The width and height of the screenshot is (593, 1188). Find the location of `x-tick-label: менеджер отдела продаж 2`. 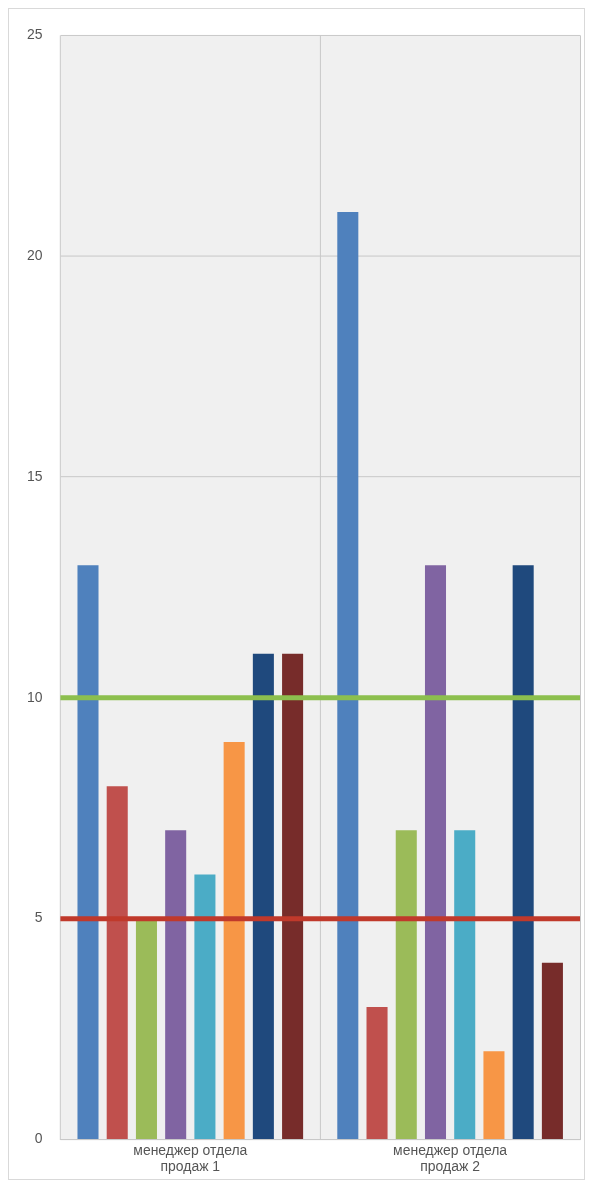

x-tick-label: менеджер отдела продаж 2 is located at coordinates (450, 1158).